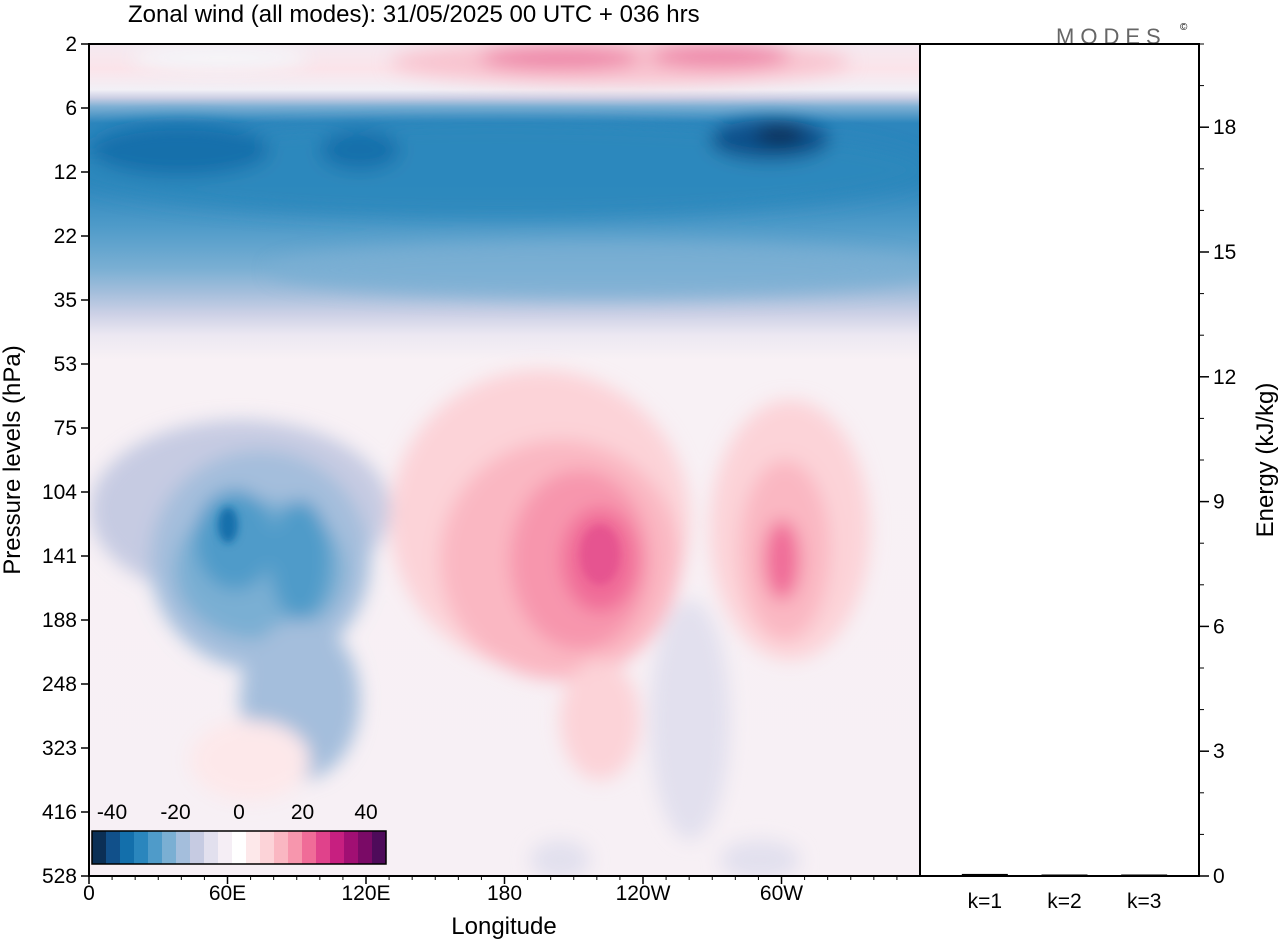 This screenshot has height=942, width=1280. What do you see at coordinates (643, 893) in the screenshot?
I see `x-tick-label: 120W` at bounding box center [643, 893].